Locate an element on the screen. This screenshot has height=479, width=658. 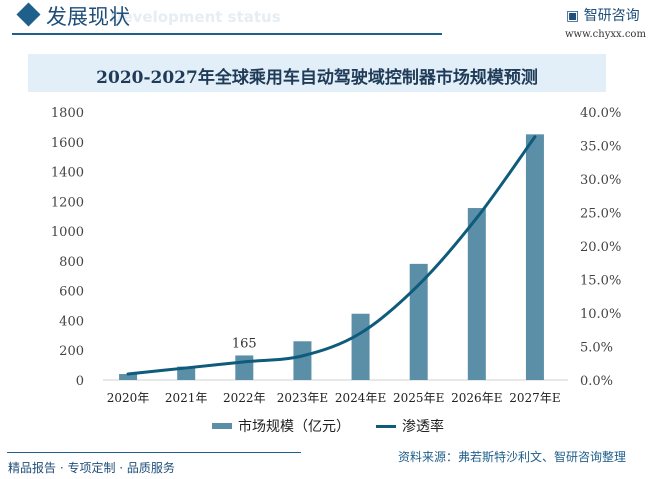
legend-line-swatch is located at coordinates (386, 426).